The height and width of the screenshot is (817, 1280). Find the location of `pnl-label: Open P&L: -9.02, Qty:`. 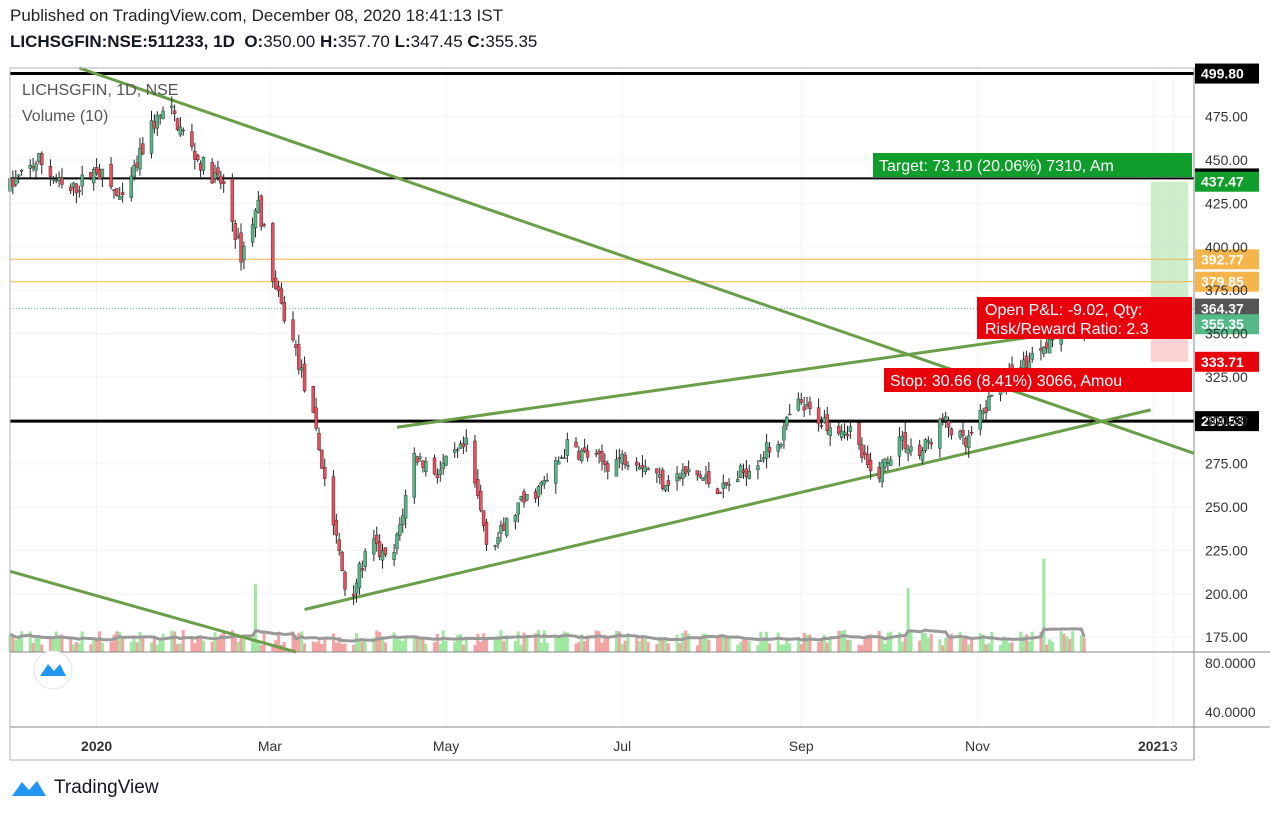

pnl-label: Open P&L: -9.02, Qty: is located at coordinates (1063, 310).